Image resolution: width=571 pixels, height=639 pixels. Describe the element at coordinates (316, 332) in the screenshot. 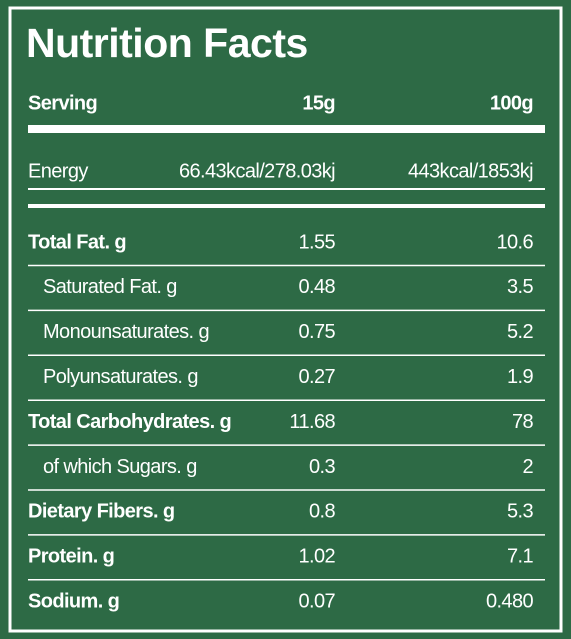

I see `cell: 0.75` at that location.